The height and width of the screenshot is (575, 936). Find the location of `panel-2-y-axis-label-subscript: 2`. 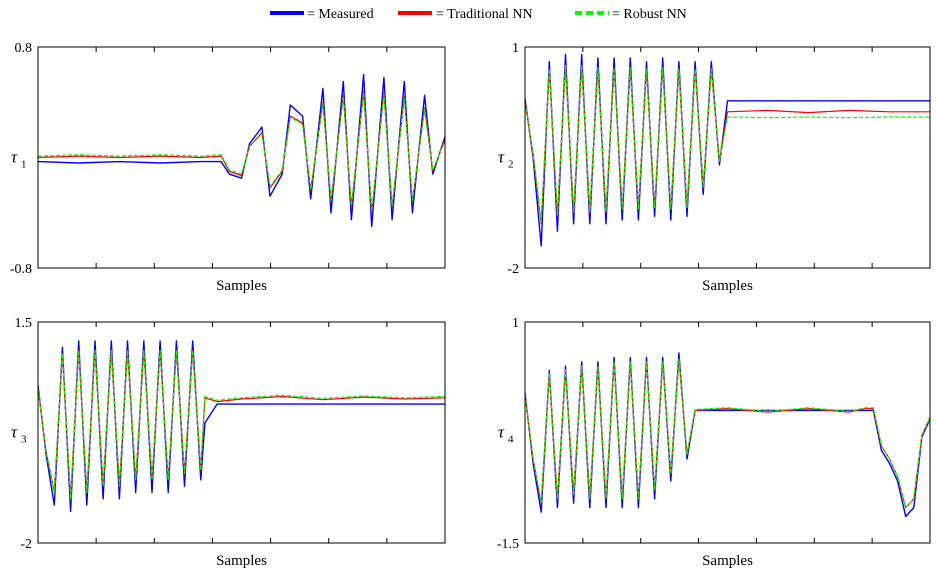

panel-2-y-axis-label-subscript: 2 is located at coordinates (511, 165).